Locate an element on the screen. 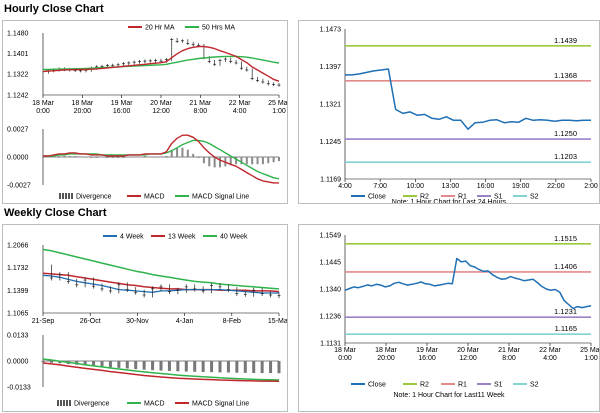 This screenshot has height=413, width=600. hourly-price-x-tick-label: 18 Mar 0:00 is located at coordinates (43, 107).